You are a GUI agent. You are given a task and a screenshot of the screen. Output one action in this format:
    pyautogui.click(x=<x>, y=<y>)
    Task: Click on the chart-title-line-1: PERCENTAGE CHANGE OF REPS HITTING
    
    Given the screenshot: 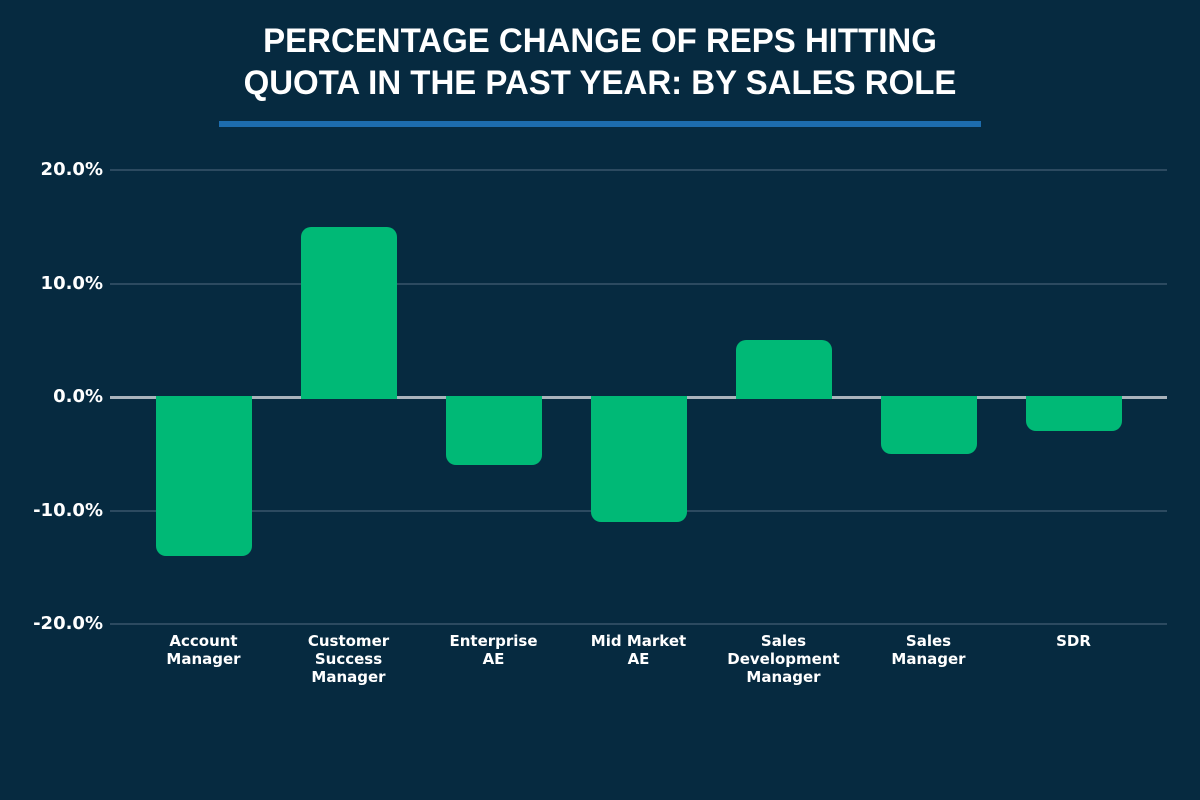 What is the action you would take?
    pyautogui.click(x=600, y=41)
    